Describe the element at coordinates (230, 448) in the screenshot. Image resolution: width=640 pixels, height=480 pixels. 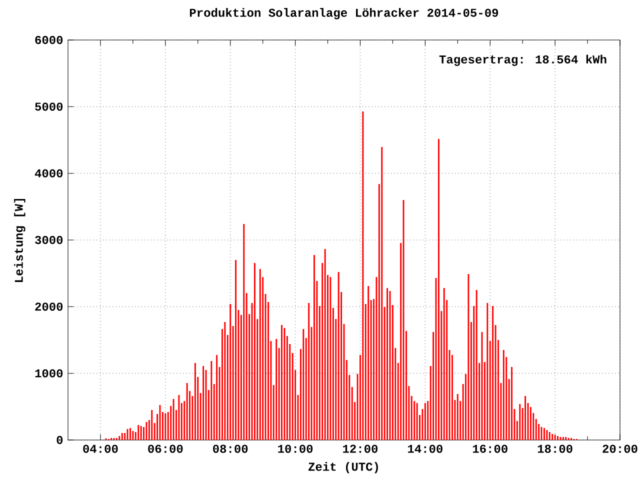
I see `x-tick-label: 08:00` at that location.